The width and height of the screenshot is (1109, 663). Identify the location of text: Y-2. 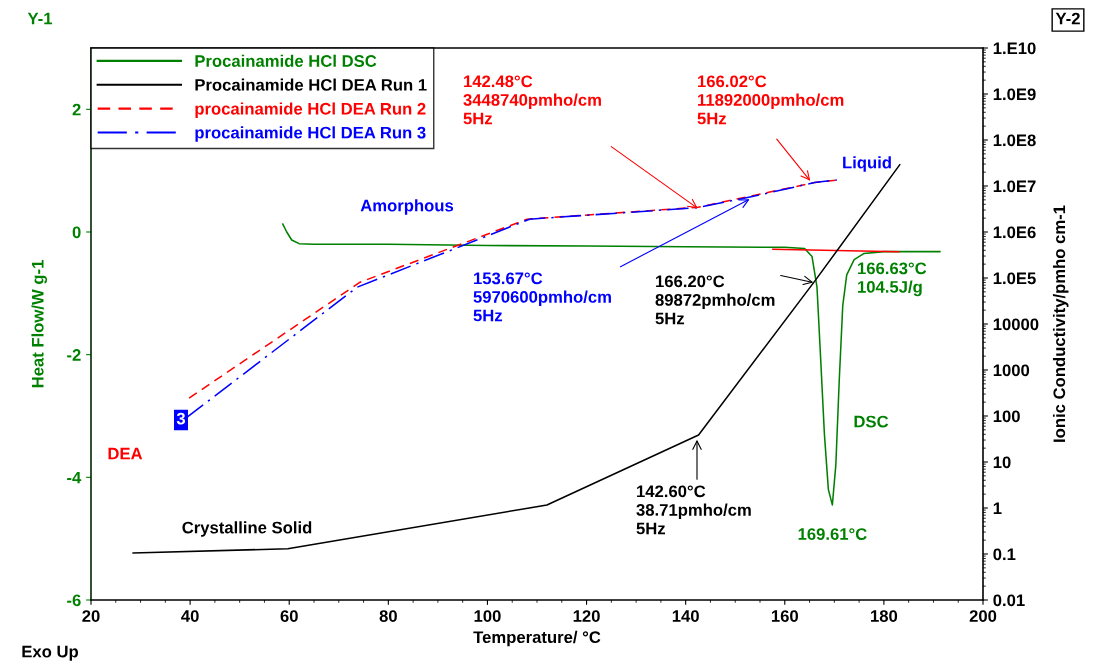
(1067, 18).